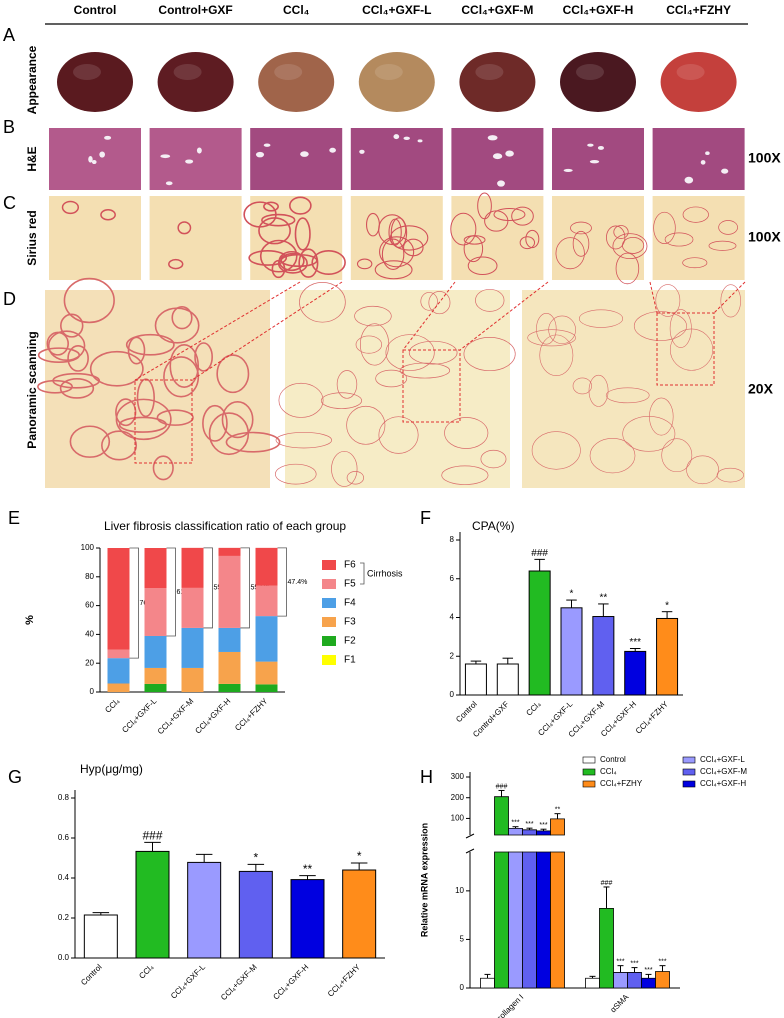 This screenshot has height=1018, width=784. I want to click on legend-label: CCl₄+GXF-H, so click(723, 783).